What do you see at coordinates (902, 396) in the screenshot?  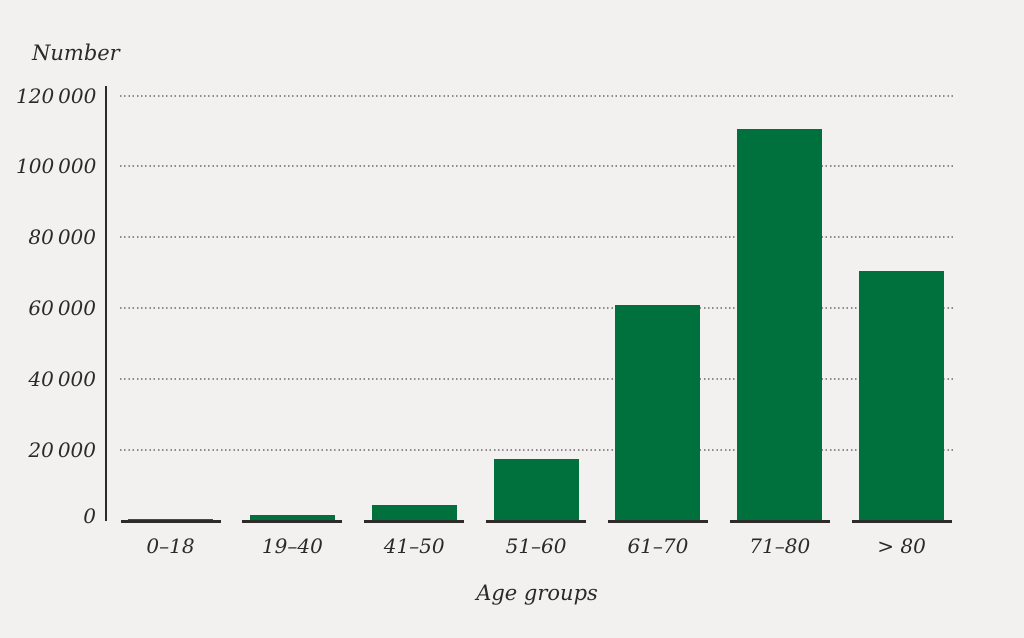 I see `bar-> 80` at bounding box center [902, 396].